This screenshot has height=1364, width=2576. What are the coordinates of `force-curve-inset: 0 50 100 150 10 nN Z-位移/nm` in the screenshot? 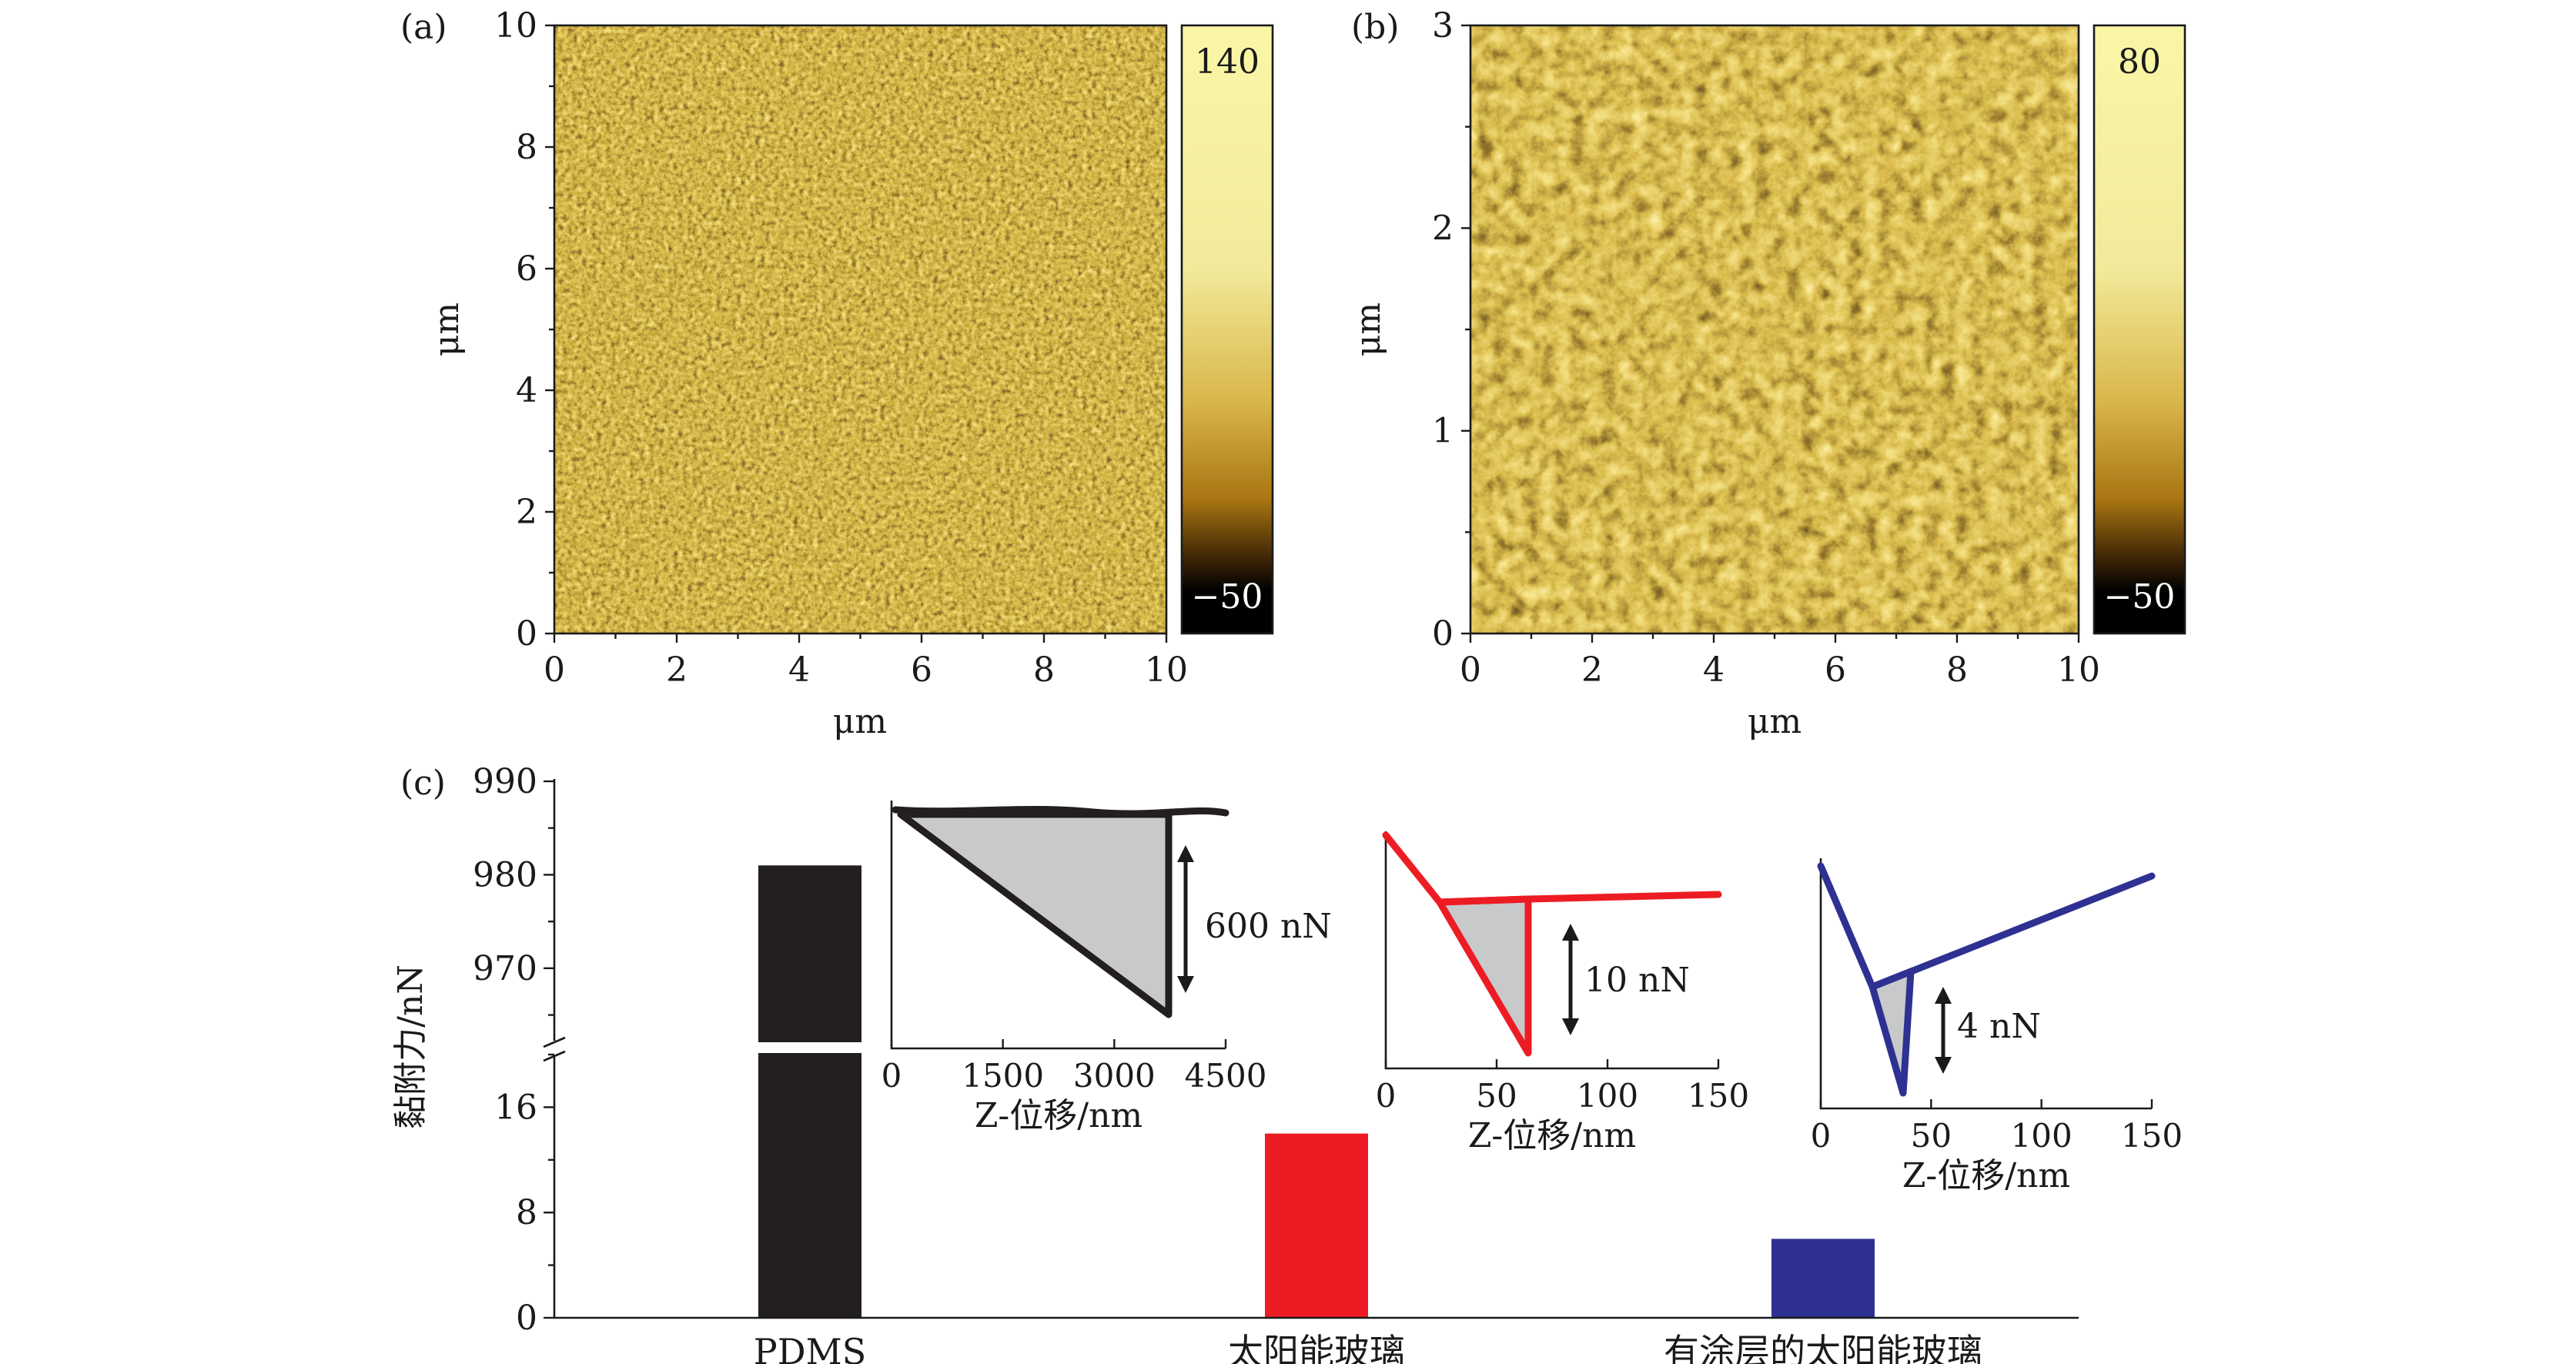 It's located at (1563, 993).